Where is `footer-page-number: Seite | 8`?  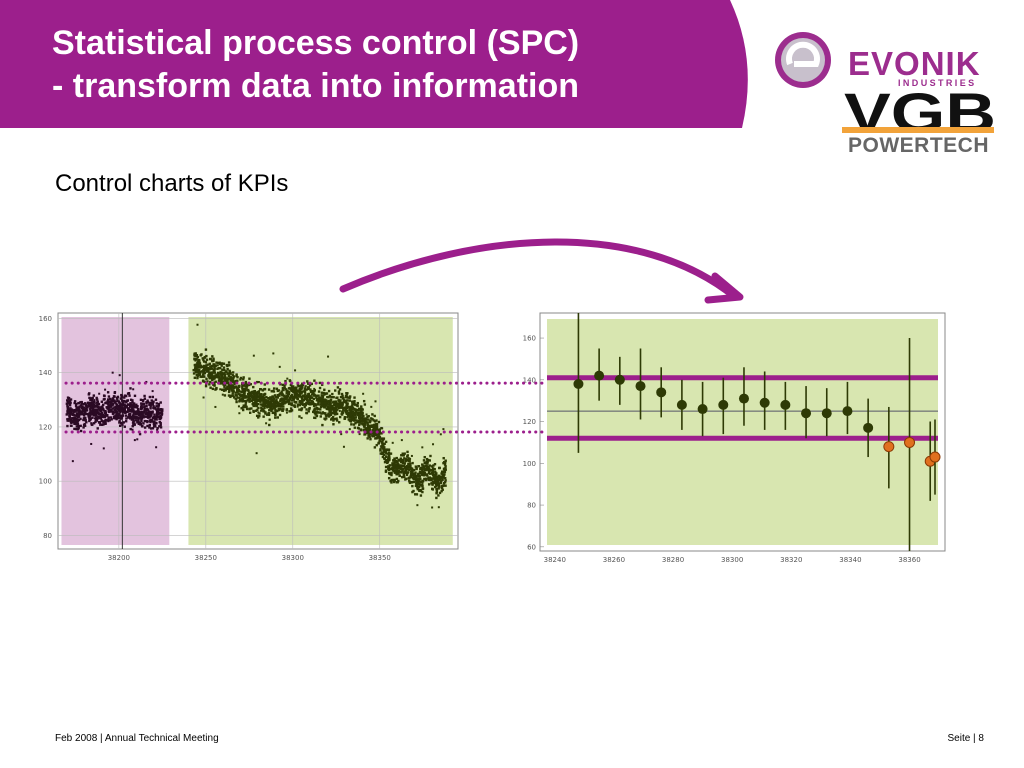
footer-page-number: Seite | 8 is located at coordinates (965, 738).